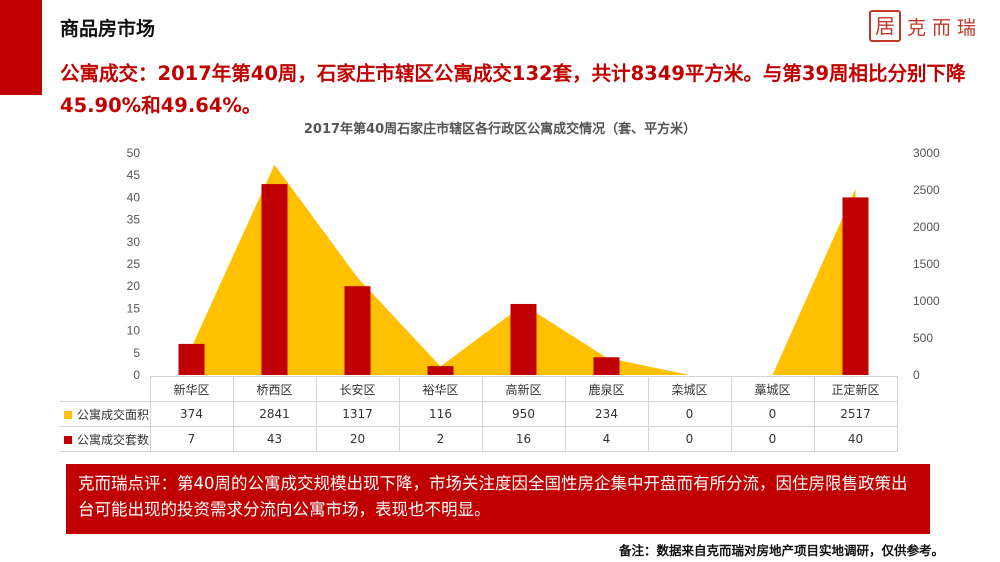 This screenshot has width=1000, height=562. What do you see at coordinates (523, 439) in the screenshot?
I see `table-cell: 16` at bounding box center [523, 439].